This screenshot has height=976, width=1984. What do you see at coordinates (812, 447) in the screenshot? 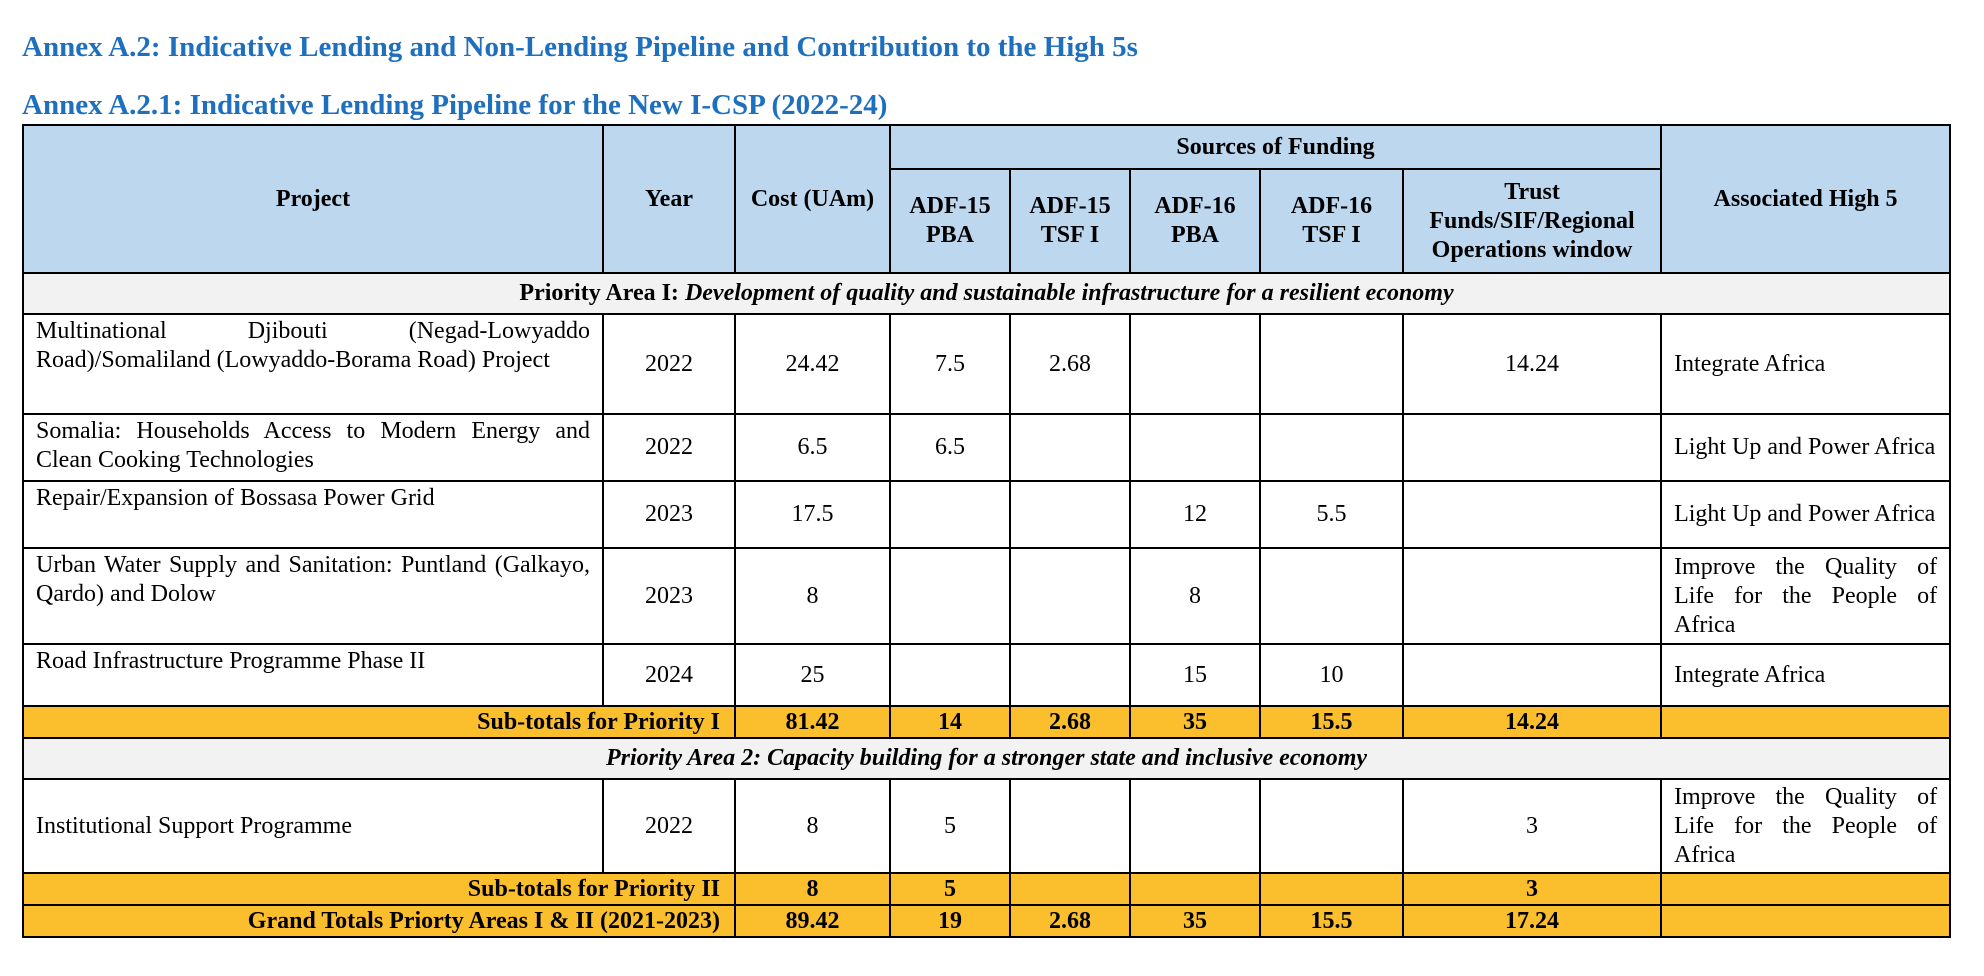
I see `cost-cell: 6.5` at bounding box center [812, 447].